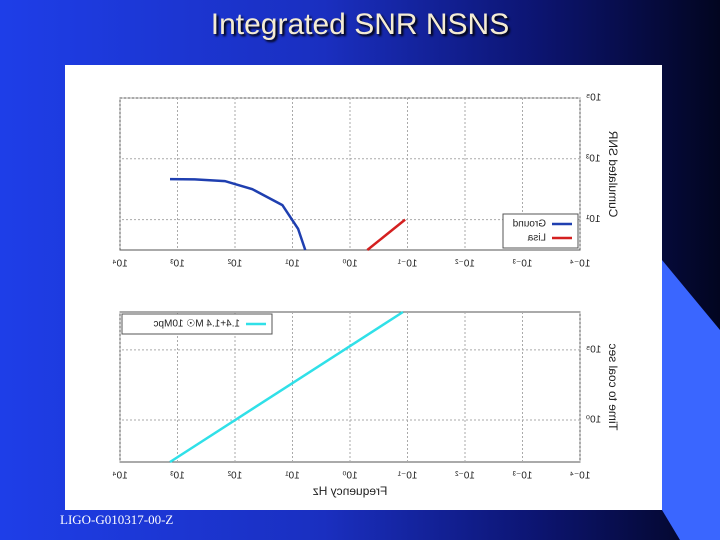 This screenshot has height=540, width=720. Describe the element at coordinates (613, 173) in the screenshot. I see `y-axis-label: Cumulated SNR` at that location.